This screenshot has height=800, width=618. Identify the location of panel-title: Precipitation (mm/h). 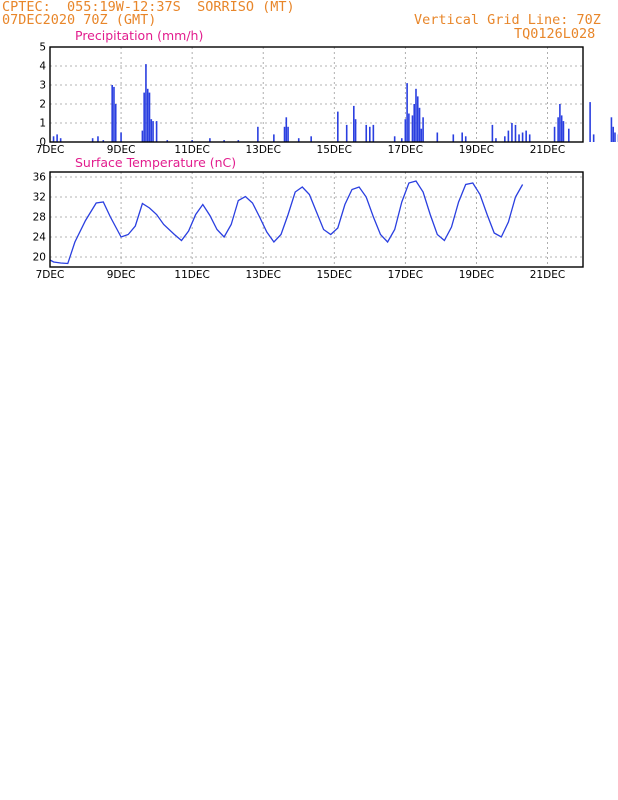
(139, 35).